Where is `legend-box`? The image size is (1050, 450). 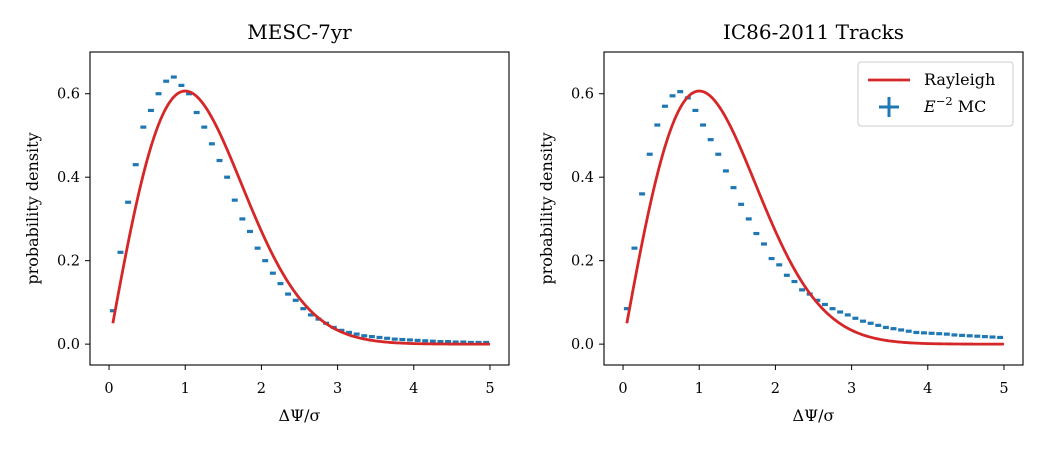 legend-box is located at coordinates (935, 94).